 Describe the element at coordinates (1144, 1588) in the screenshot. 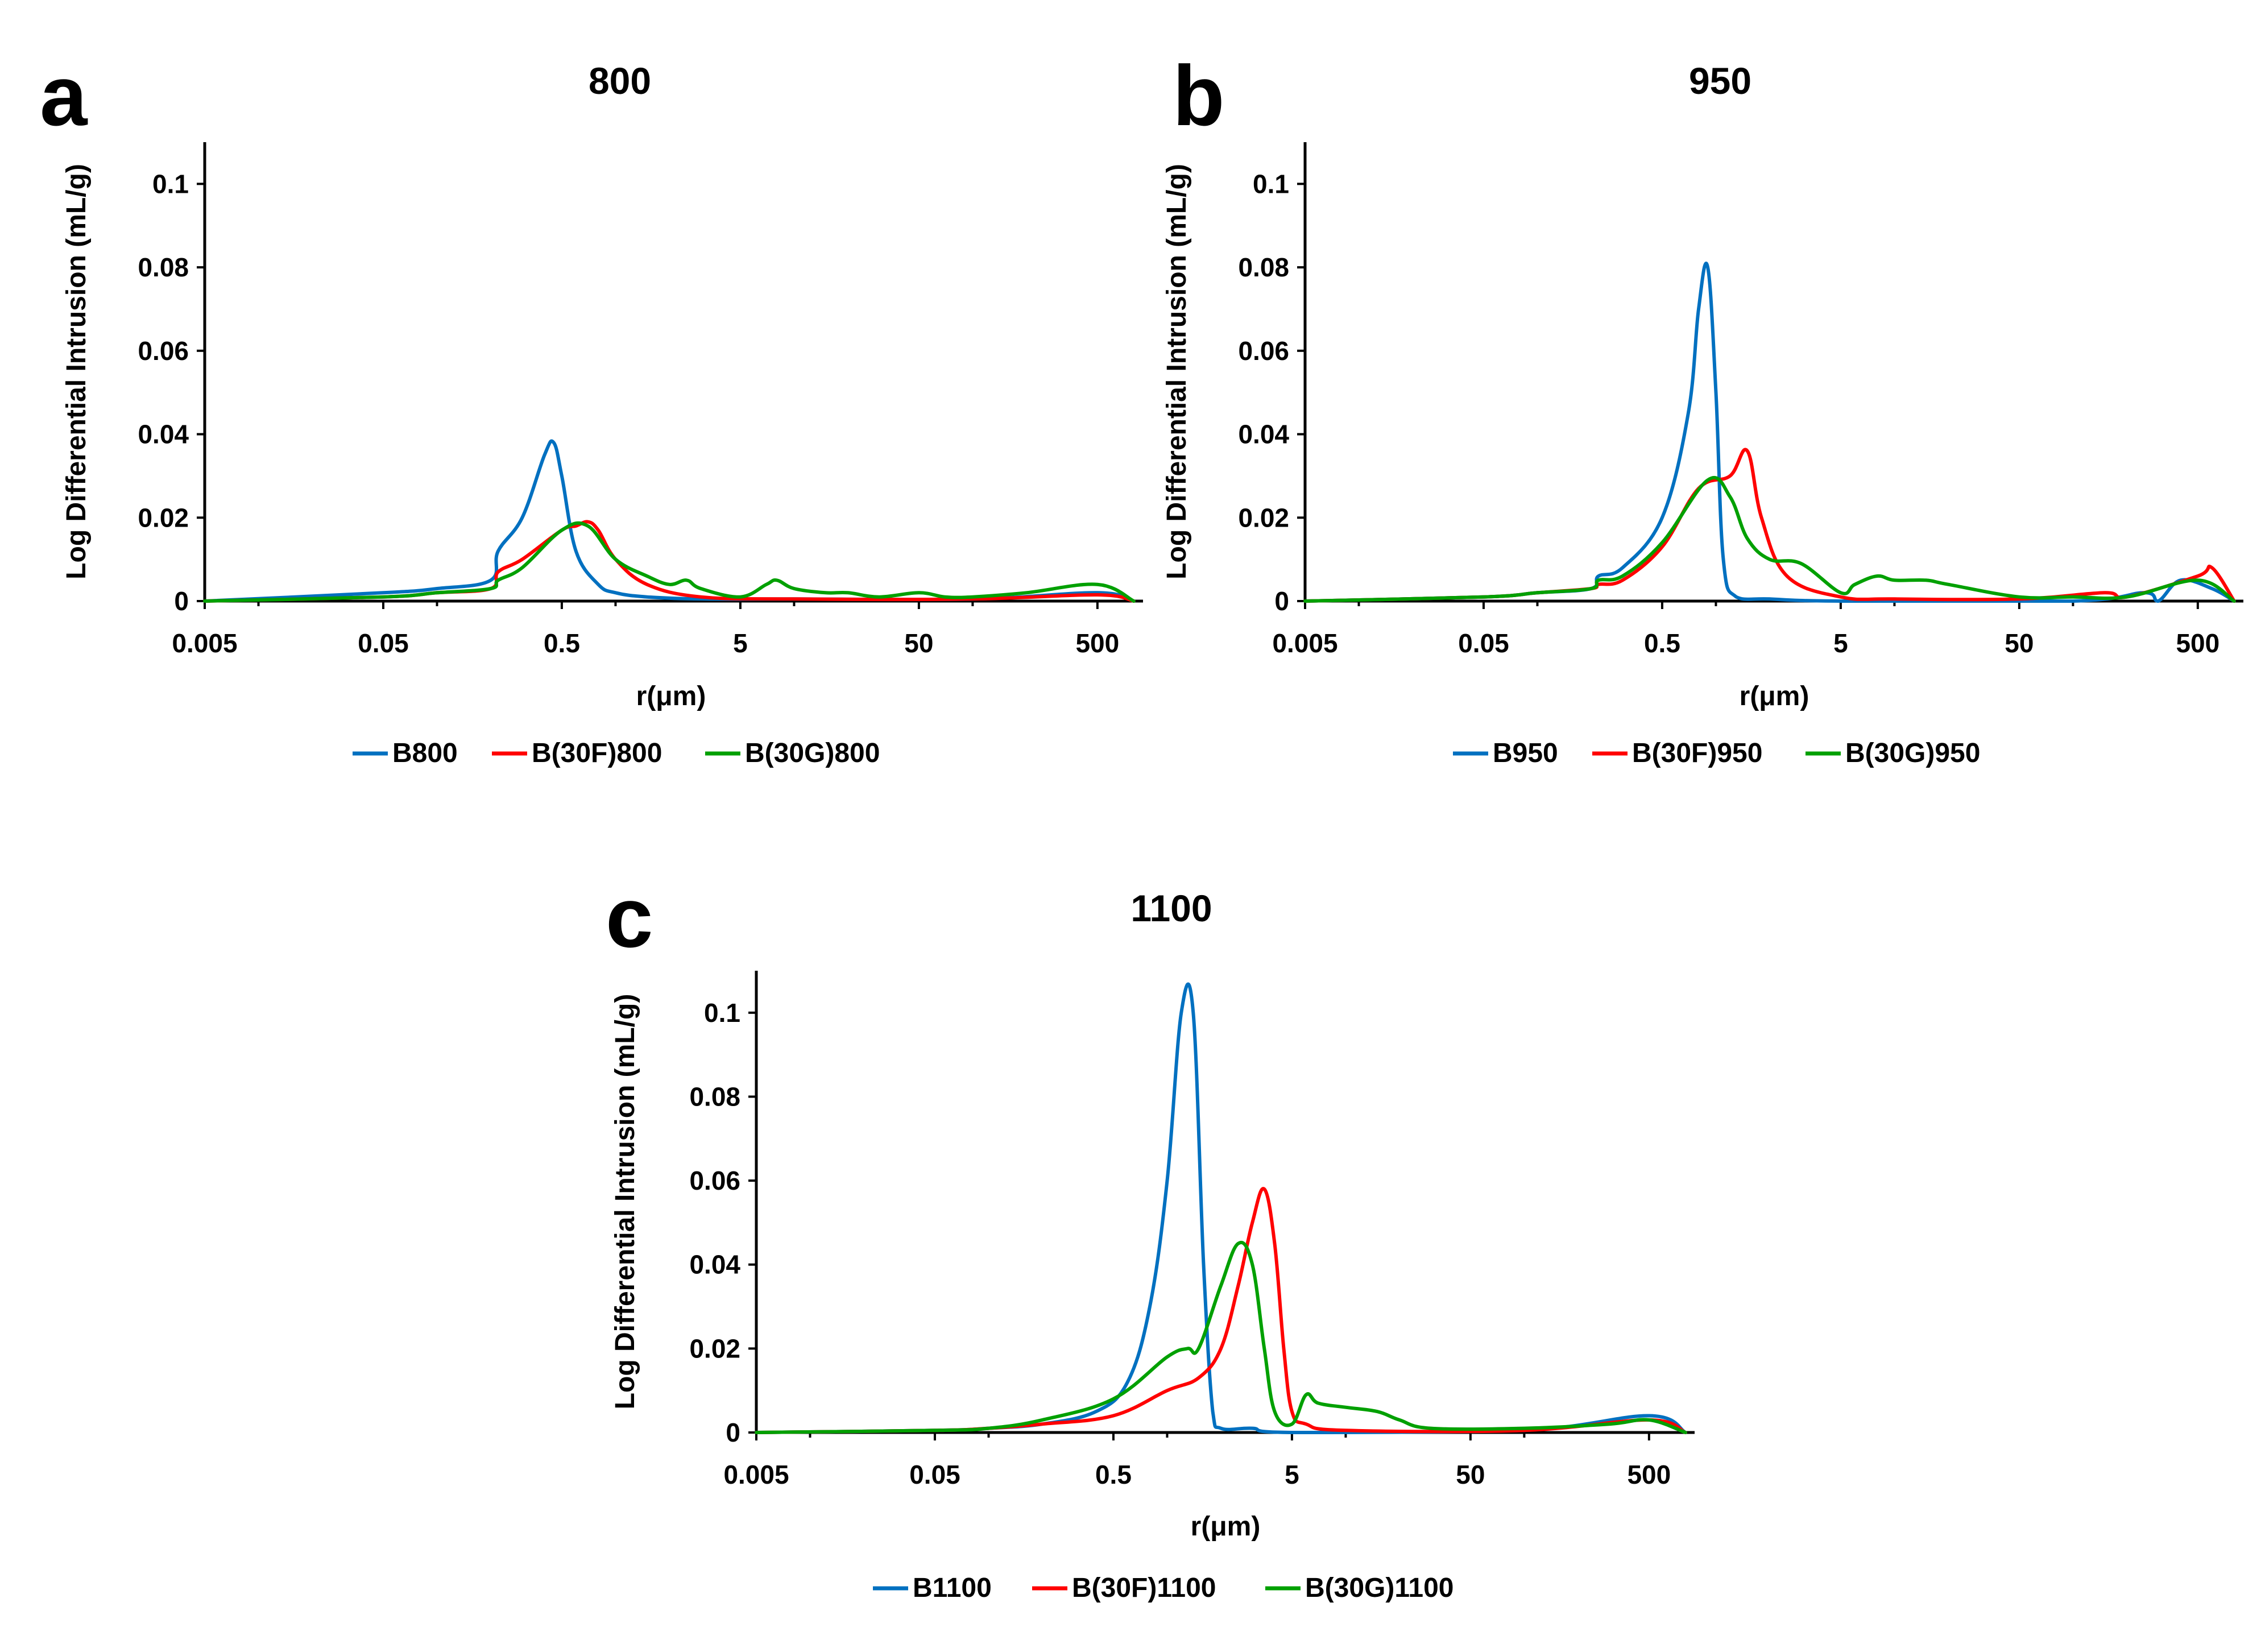

I see `legend-label: B(30F)1100` at that location.